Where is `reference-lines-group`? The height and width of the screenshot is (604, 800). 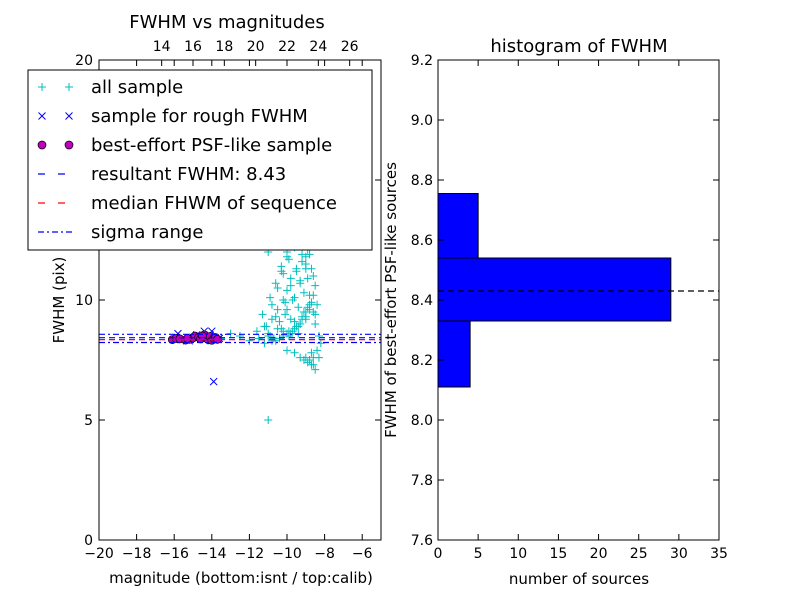
reference-lines-group is located at coordinates (240, 338).